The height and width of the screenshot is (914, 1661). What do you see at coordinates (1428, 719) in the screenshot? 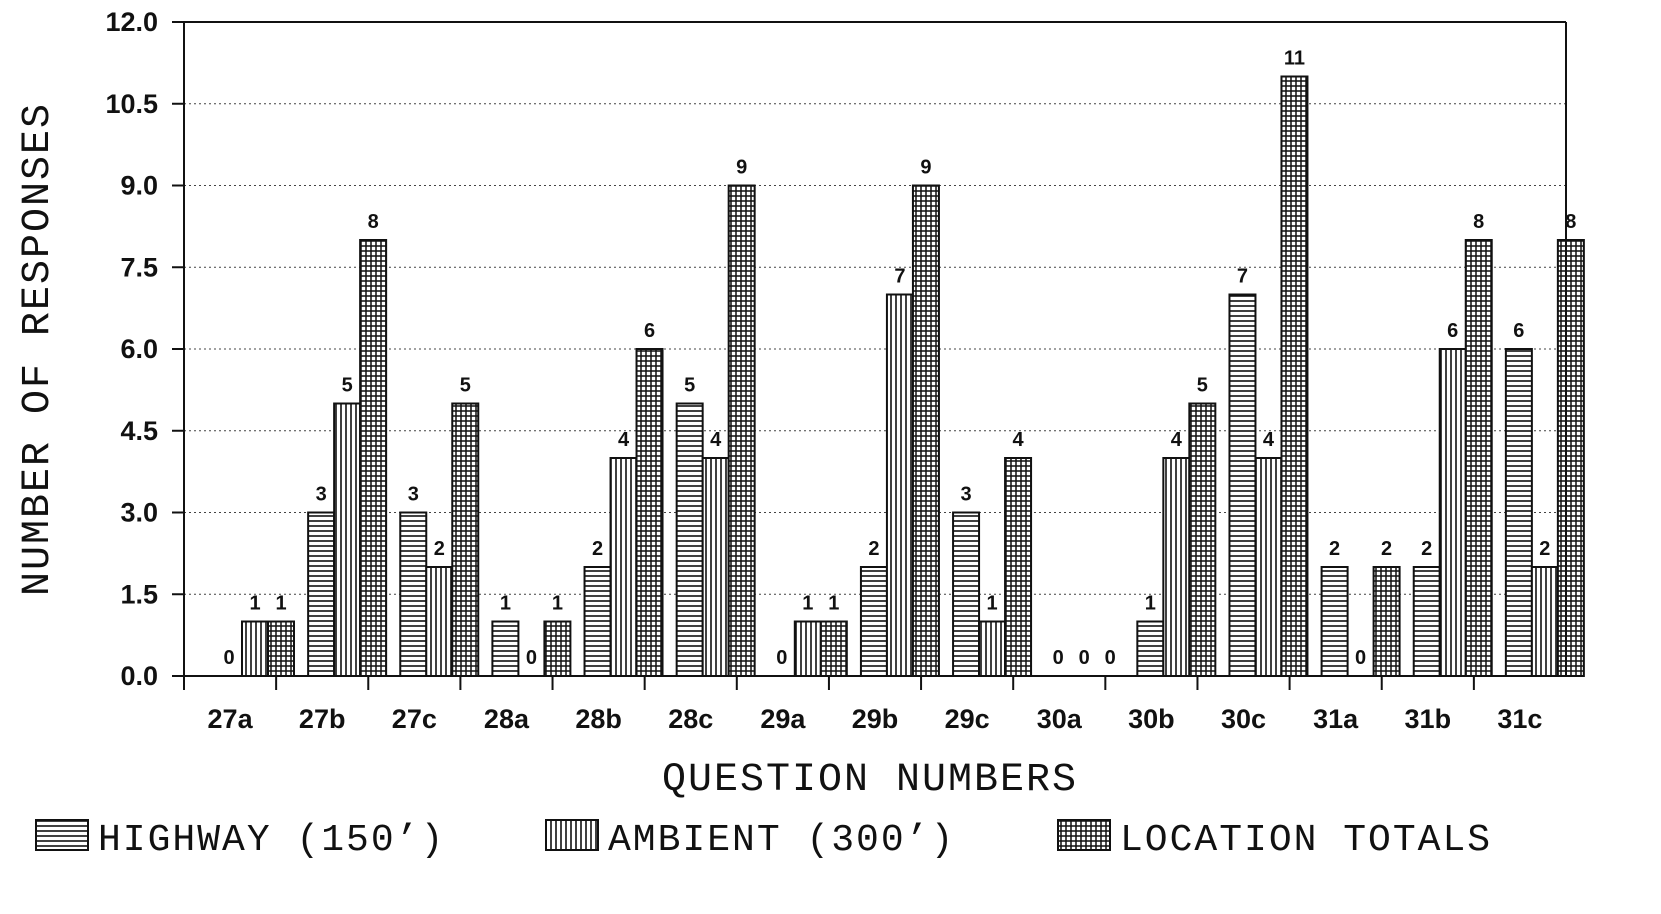
I see `x-tick-label: 31b` at bounding box center [1428, 719].